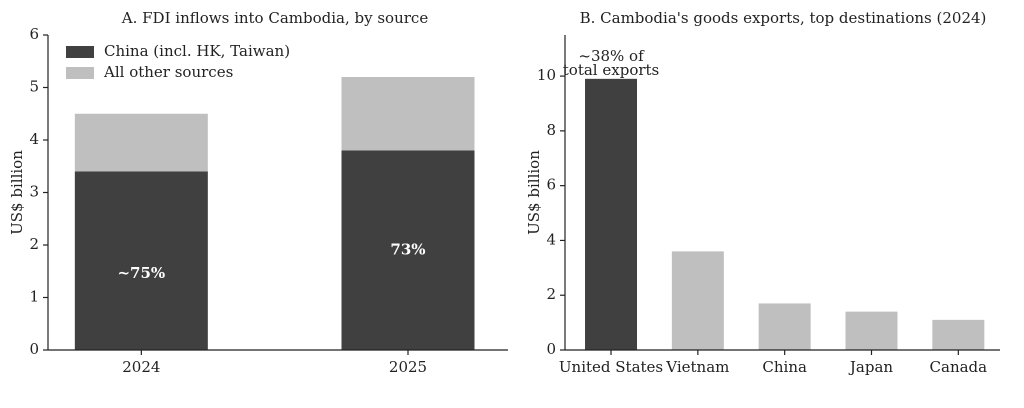  I want to click on x-tick-label: 2025, so click(408, 367).